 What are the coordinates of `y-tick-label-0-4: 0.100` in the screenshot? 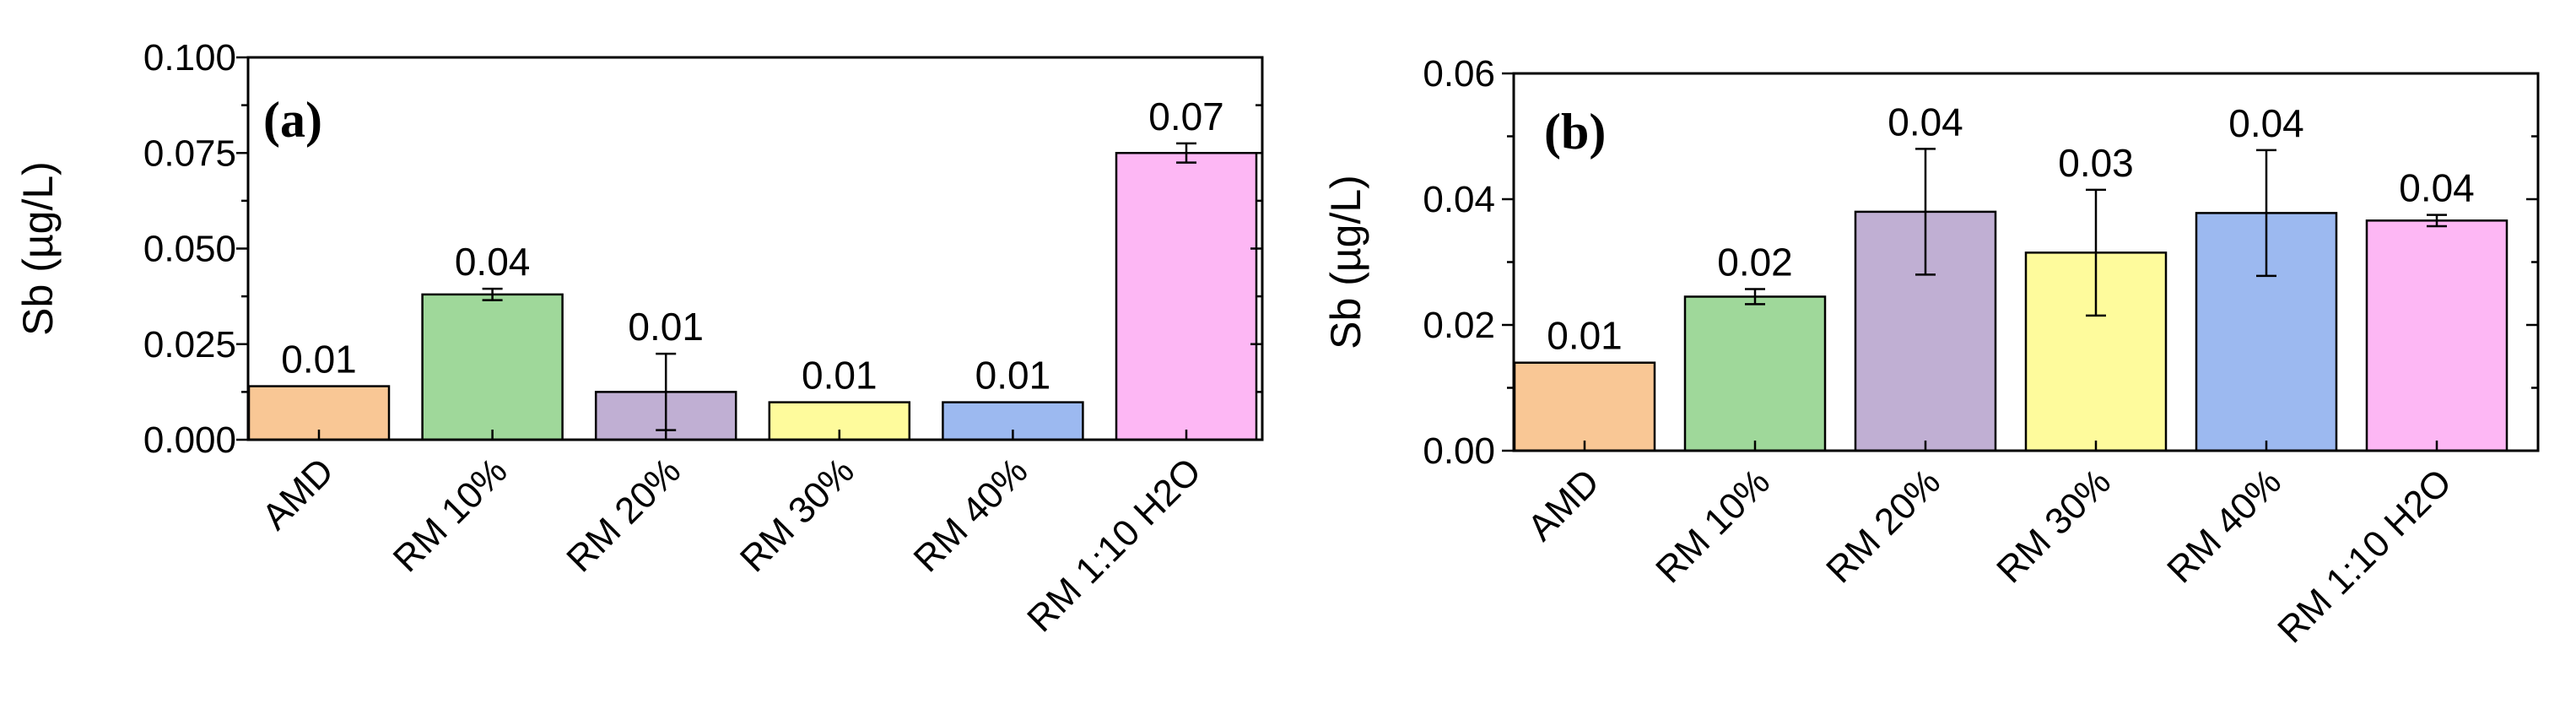 It's located at (189, 57).